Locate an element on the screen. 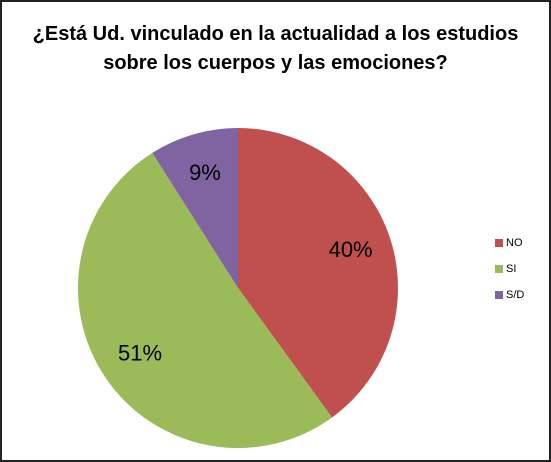 This screenshot has width=551, height=462. data-label: 9% is located at coordinates (205, 172).